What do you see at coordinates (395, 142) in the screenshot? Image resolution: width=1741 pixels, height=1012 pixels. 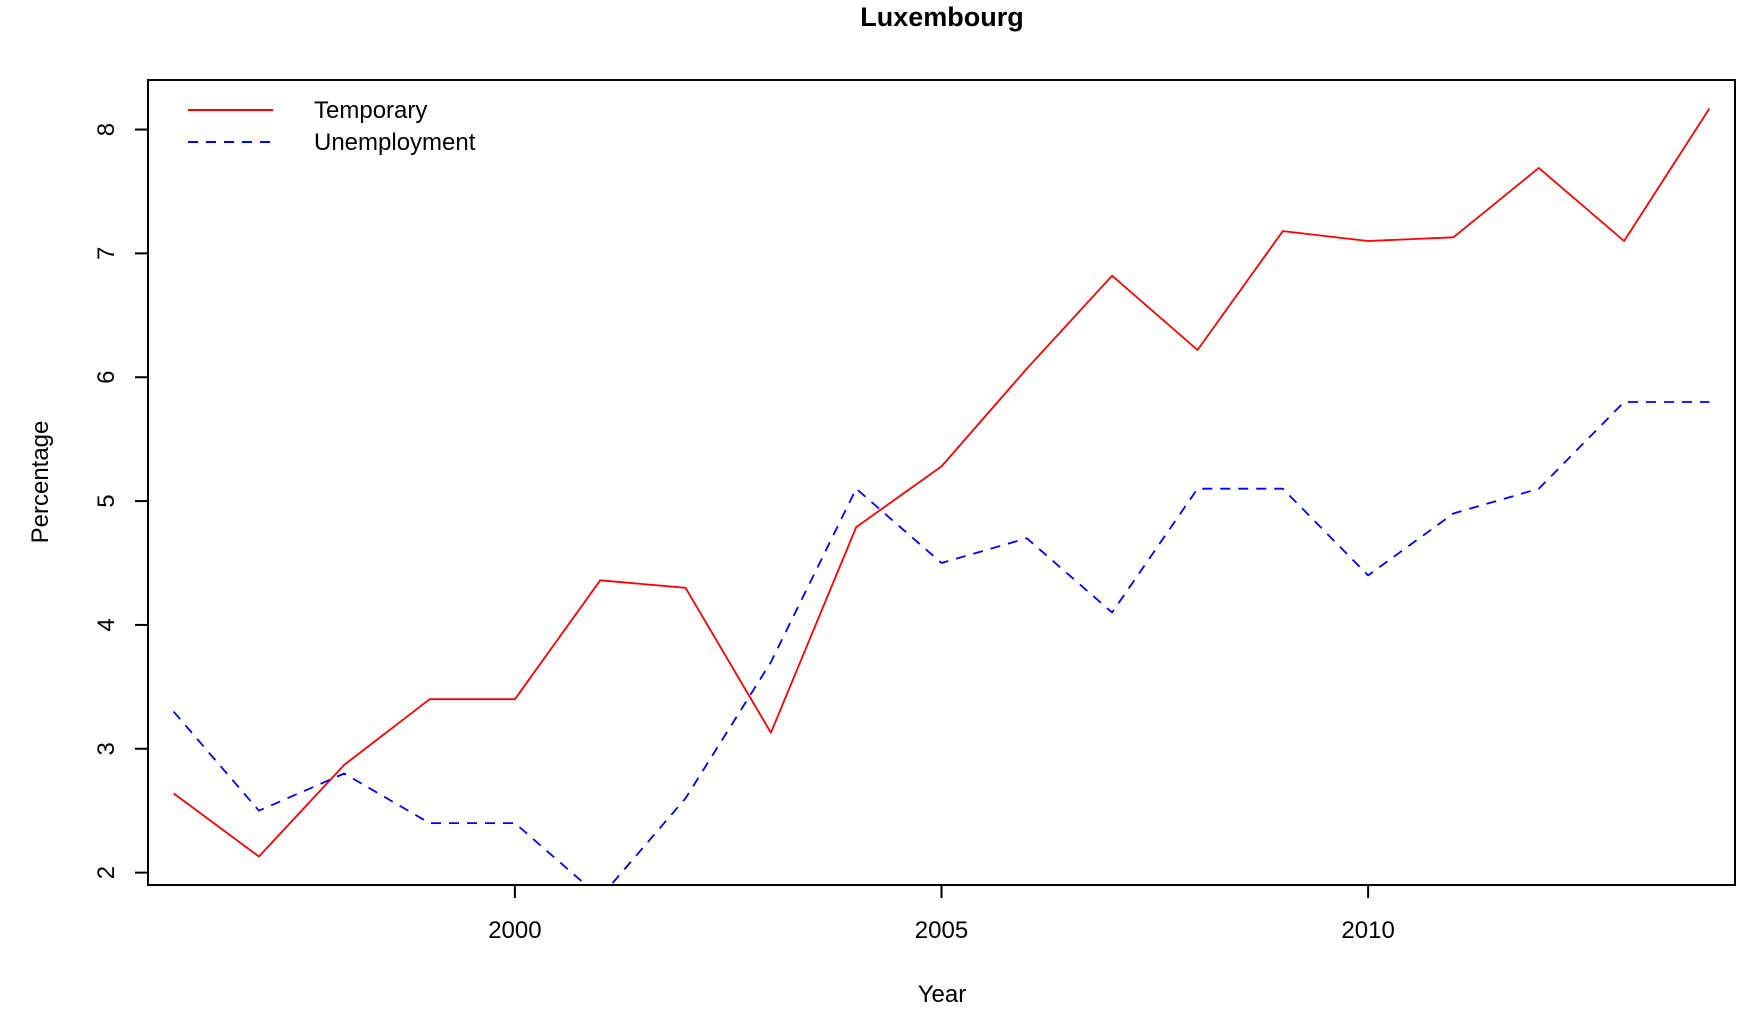 I see `legend-label-unemployment: Unemployment` at bounding box center [395, 142].